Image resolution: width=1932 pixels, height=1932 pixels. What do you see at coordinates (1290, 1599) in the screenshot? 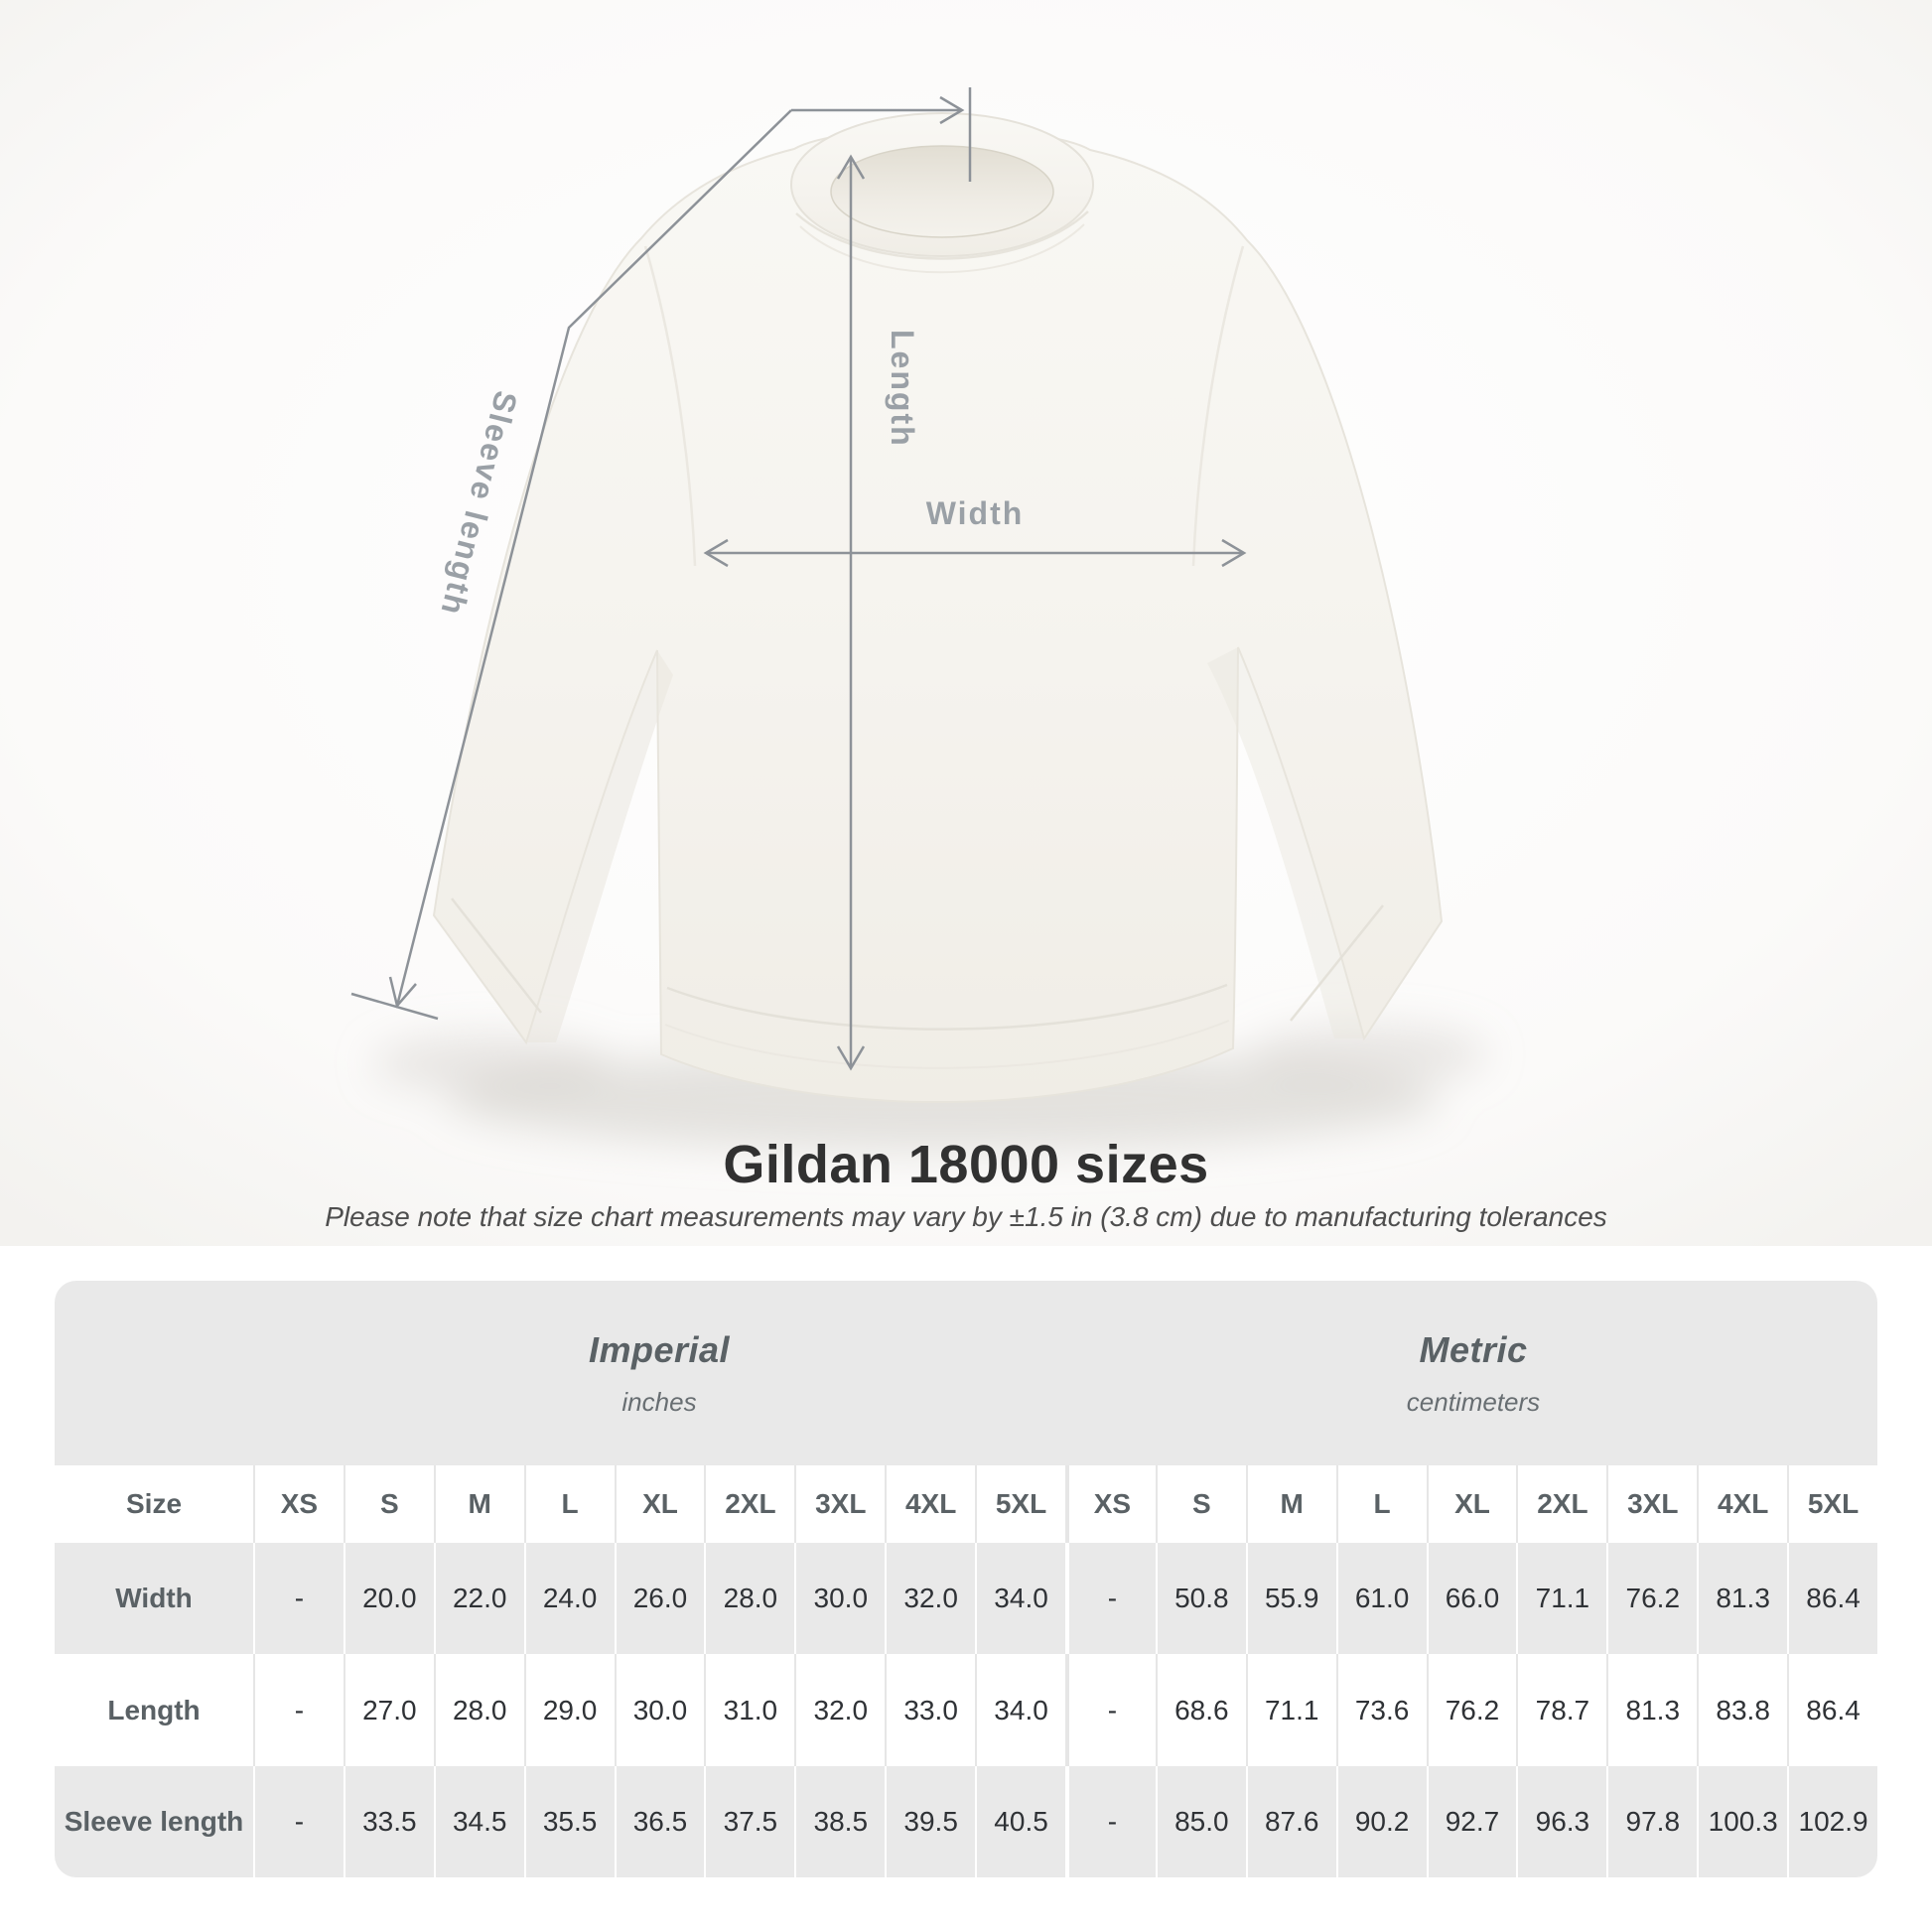
I see `value-cell: 55.9` at bounding box center [1290, 1599].